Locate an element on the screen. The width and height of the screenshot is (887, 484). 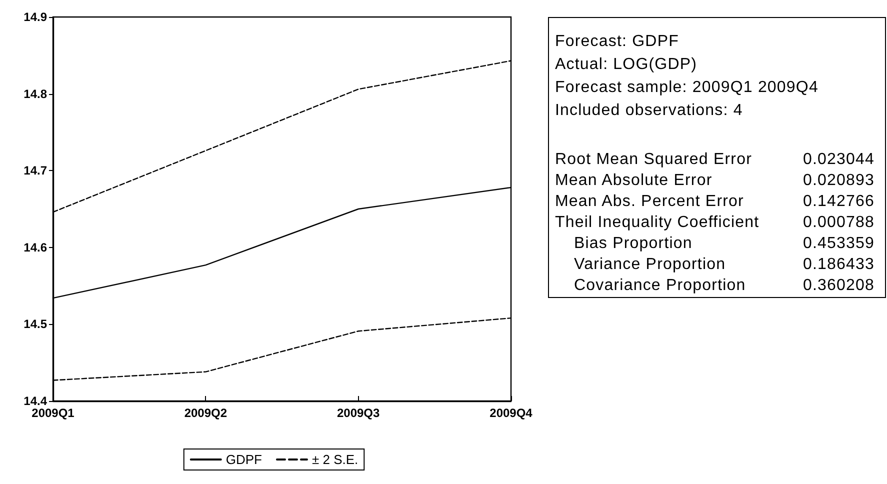
text: Forecast: GDPF is located at coordinates (617, 41).